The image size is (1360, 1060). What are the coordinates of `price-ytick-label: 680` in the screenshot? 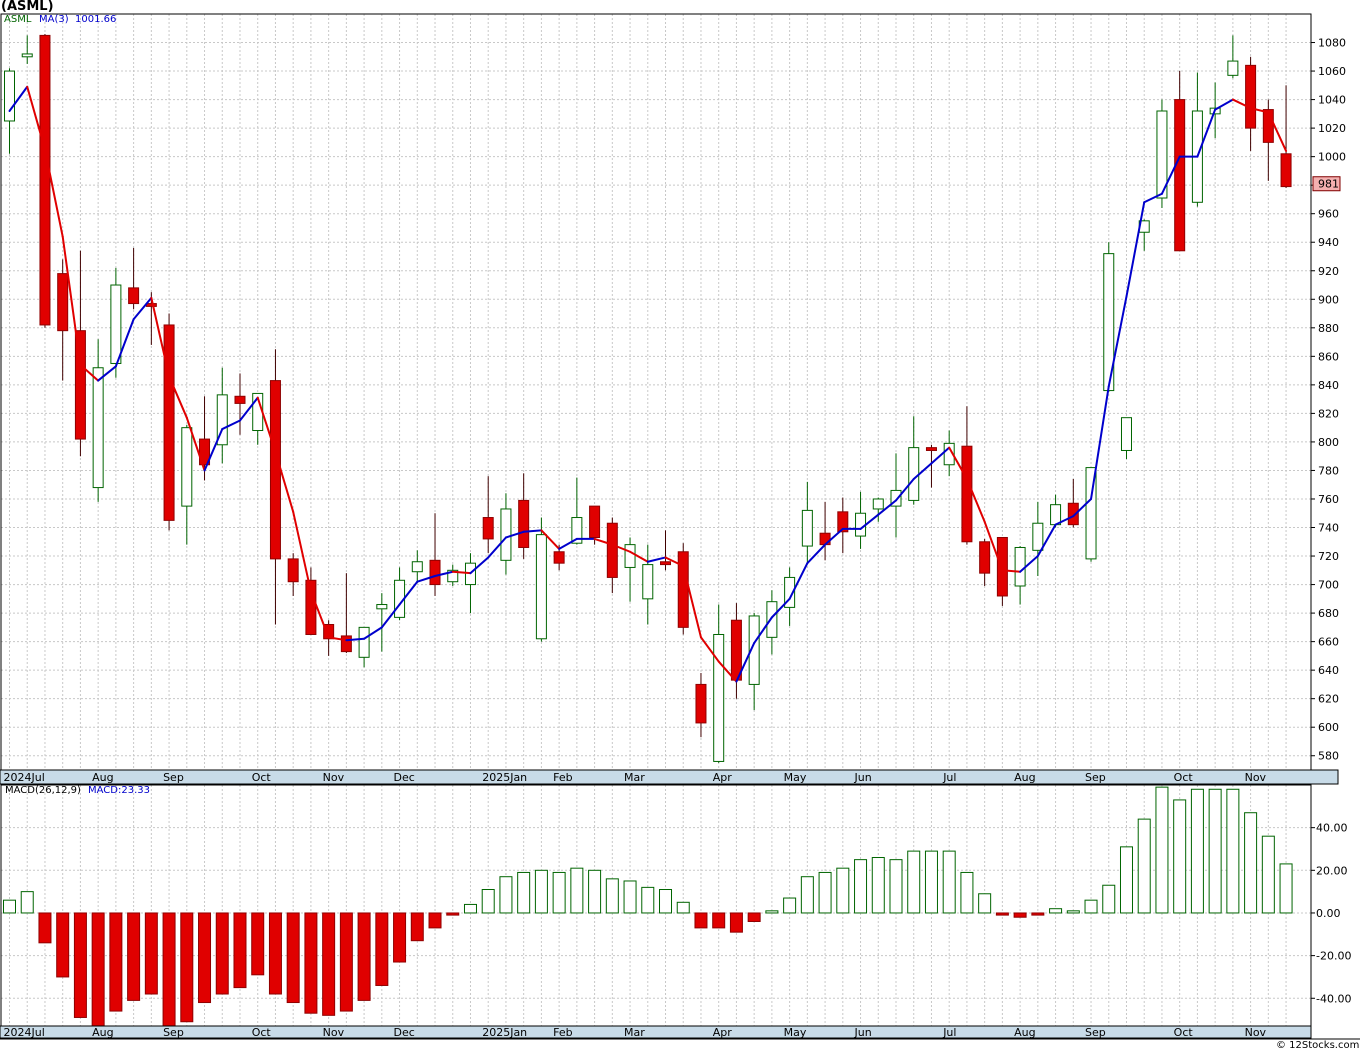 It's located at (1328, 613).